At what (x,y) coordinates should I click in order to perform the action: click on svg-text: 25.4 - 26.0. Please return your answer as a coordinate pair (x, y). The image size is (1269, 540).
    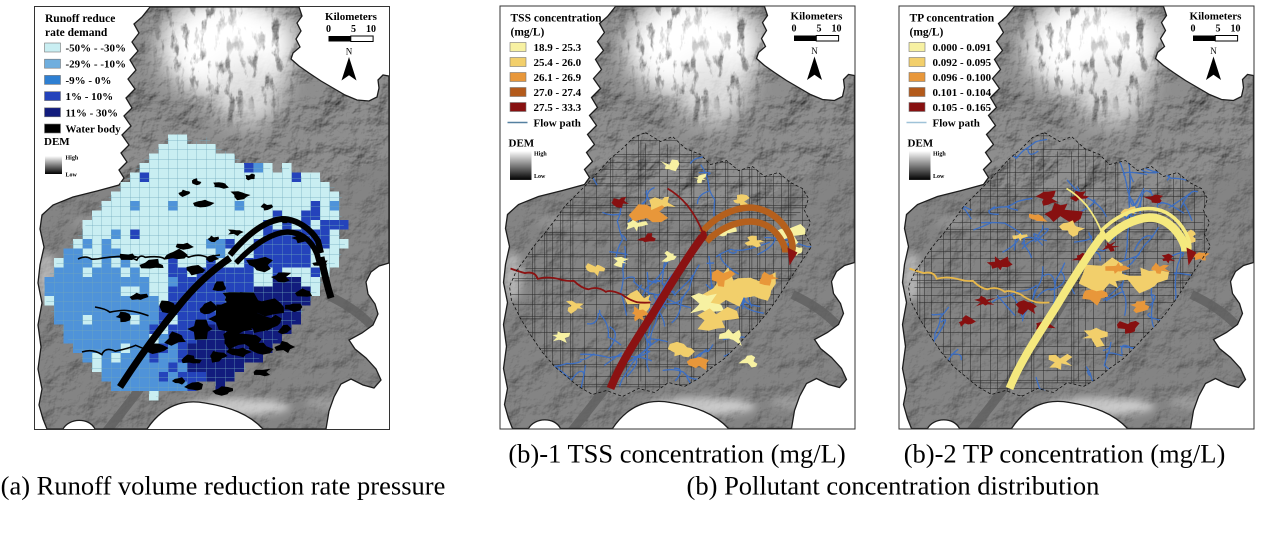
    Looking at the image, I should click on (558, 63).